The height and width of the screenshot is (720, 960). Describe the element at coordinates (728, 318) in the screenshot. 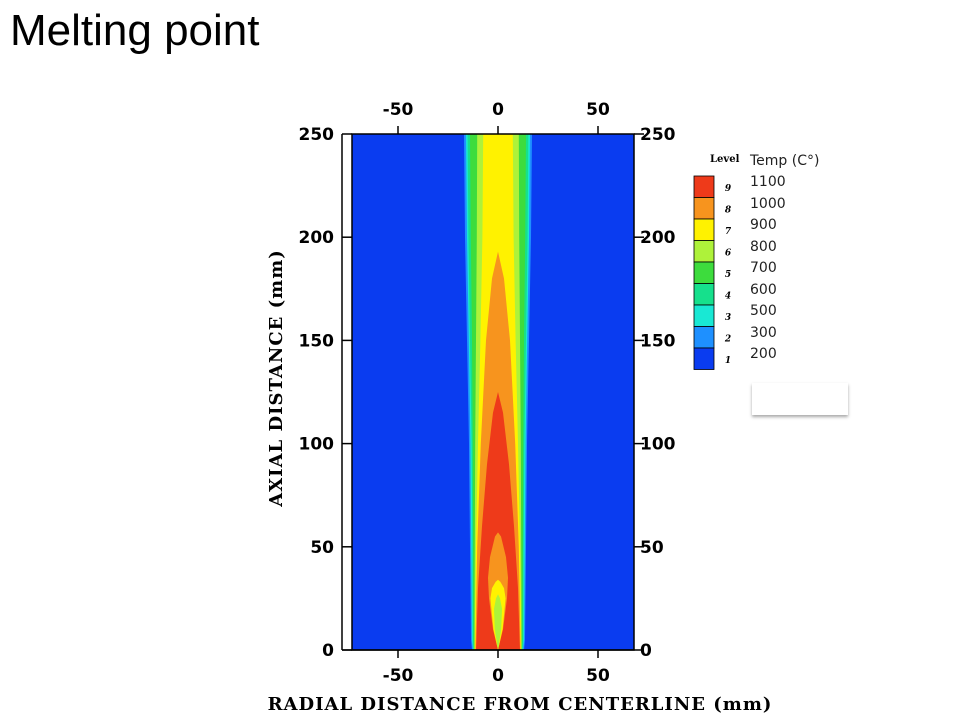

I see `legend-level-3: 3` at that location.